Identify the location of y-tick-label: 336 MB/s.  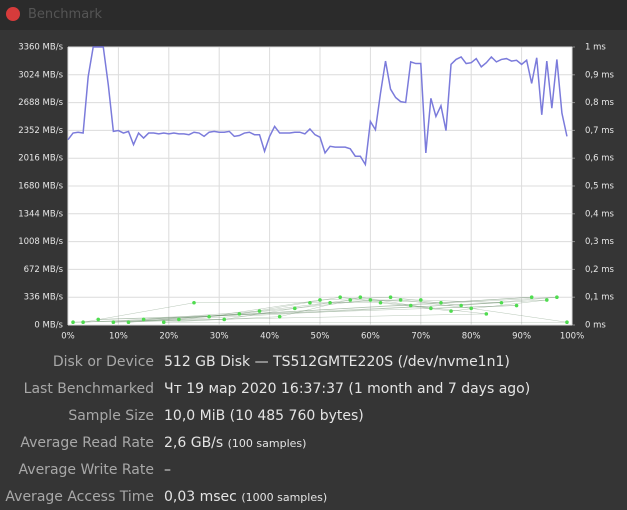
(44, 298).